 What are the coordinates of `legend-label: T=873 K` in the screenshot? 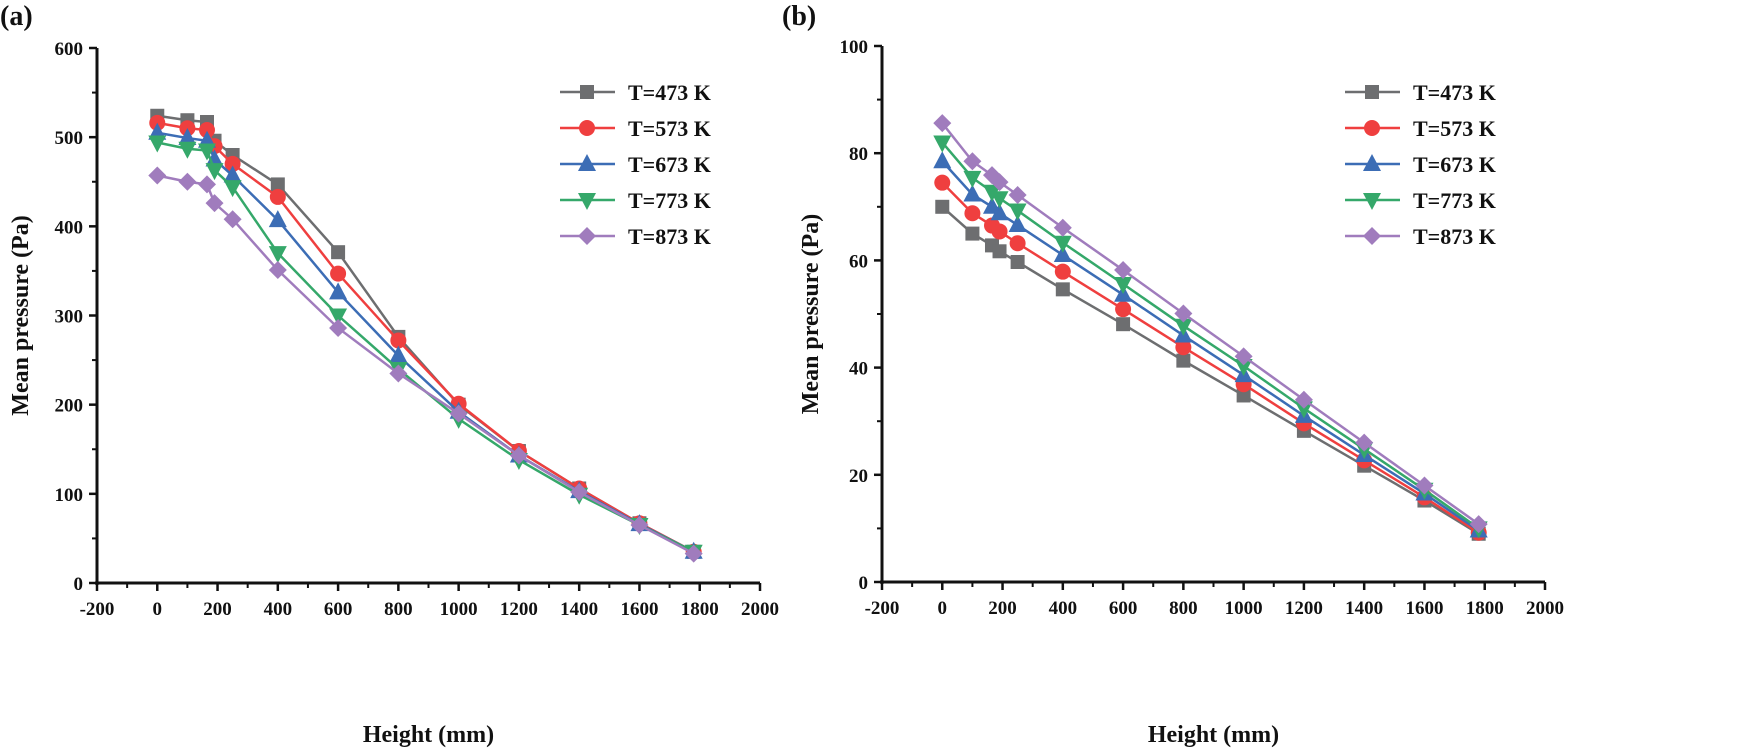 It's located at (1454, 236).